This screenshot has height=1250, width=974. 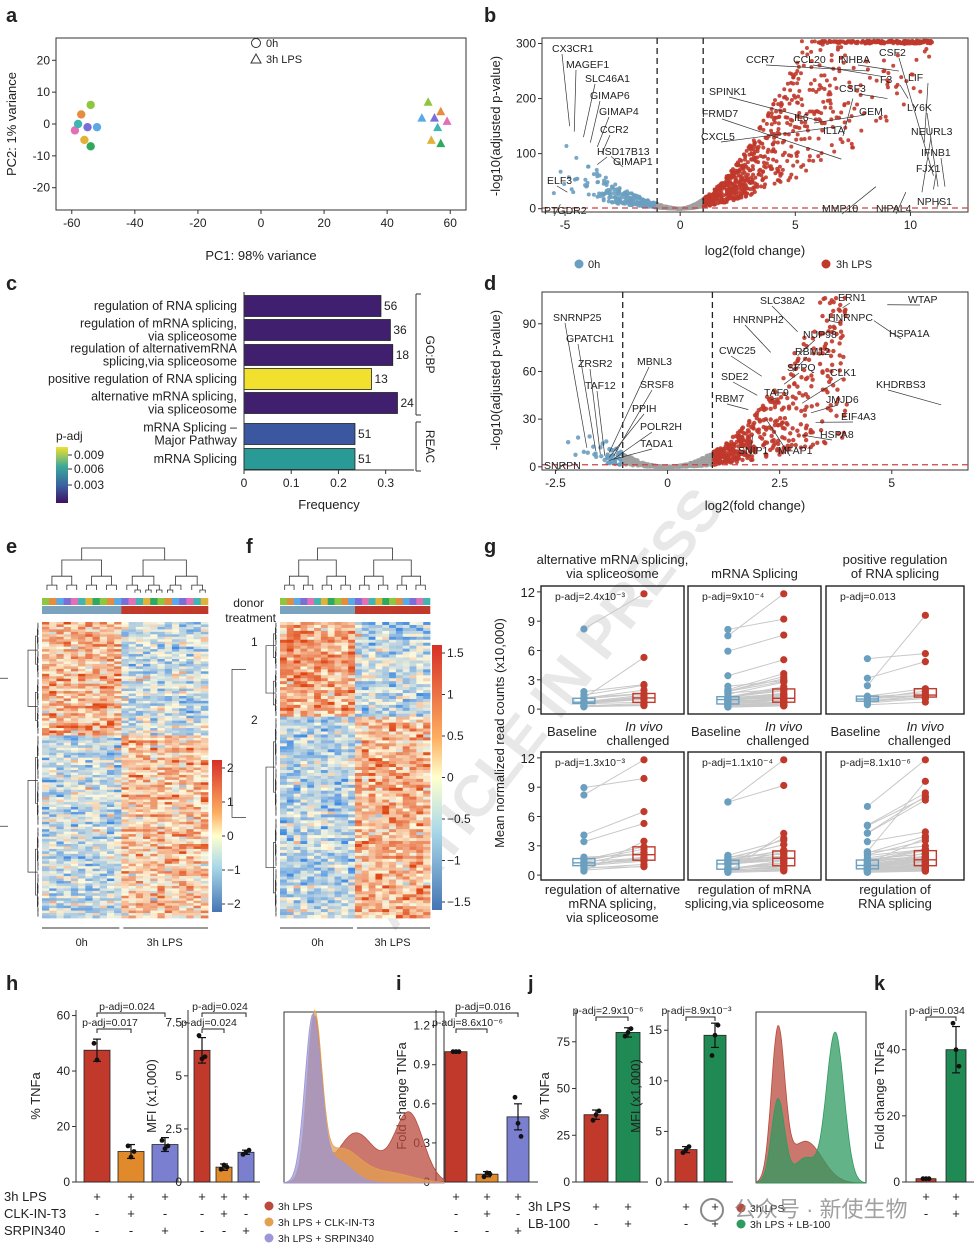 I want to click on label-leader, so click(x=935, y=181).